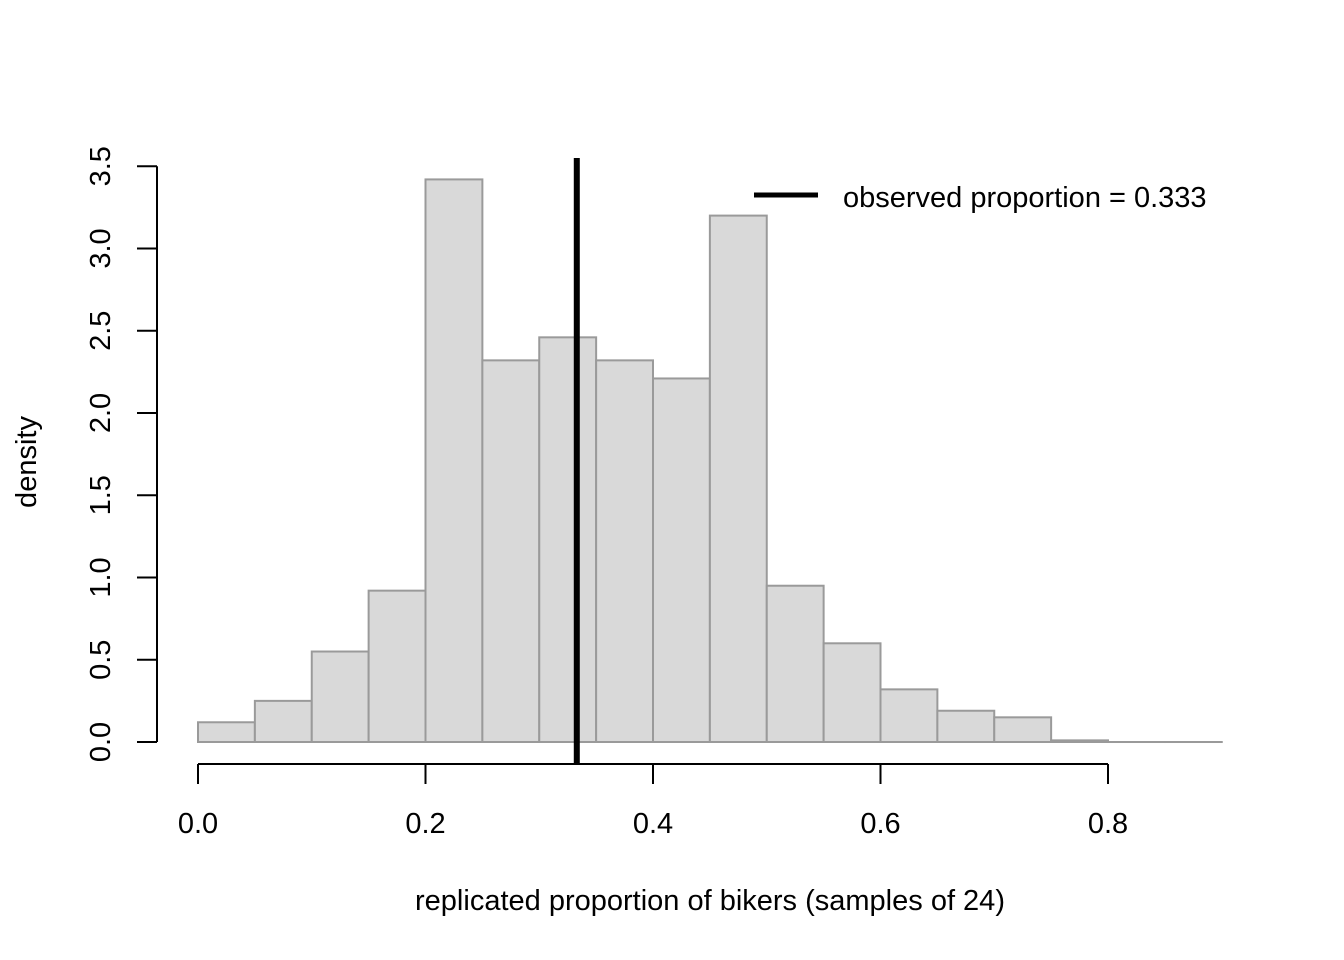  I want to click on x-axis: 0.0 0.2 0.4 0.6 0.8, so click(653, 801).